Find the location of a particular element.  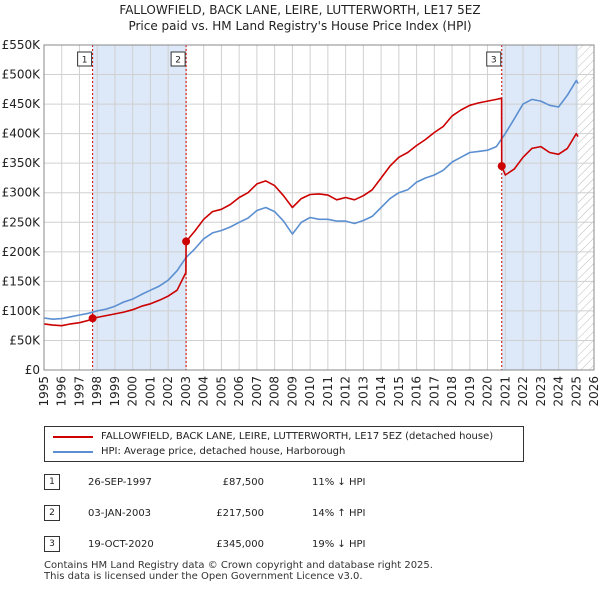

y-tick-label: £550K is located at coordinates (22, 45).